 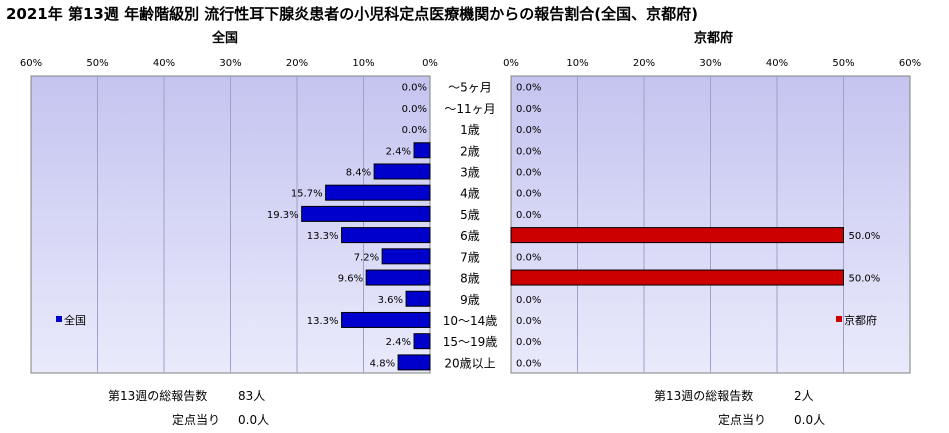 What do you see at coordinates (470, 130) in the screenshot?
I see `category-label: 1歳` at bounding box center [470, 130].